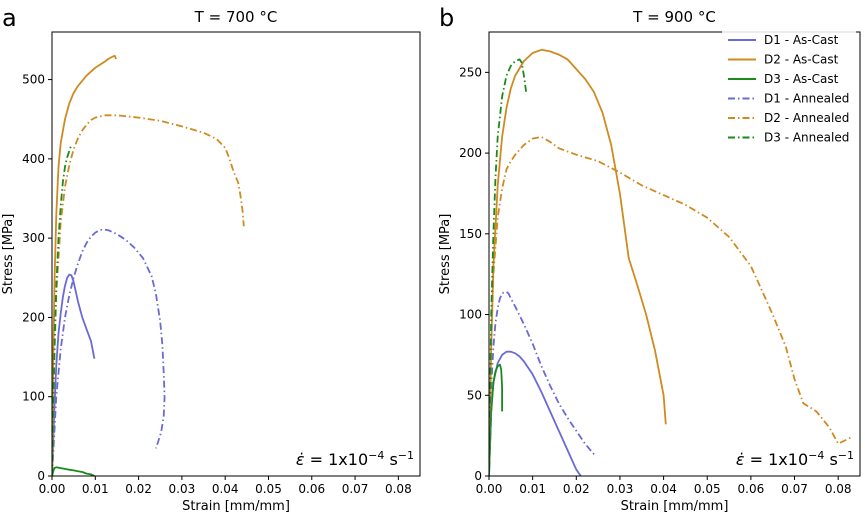  What do you see at coordinates (33, 159) in the screenshot?
I see `y-tick-label: 400` at bounding box center [33, 159].